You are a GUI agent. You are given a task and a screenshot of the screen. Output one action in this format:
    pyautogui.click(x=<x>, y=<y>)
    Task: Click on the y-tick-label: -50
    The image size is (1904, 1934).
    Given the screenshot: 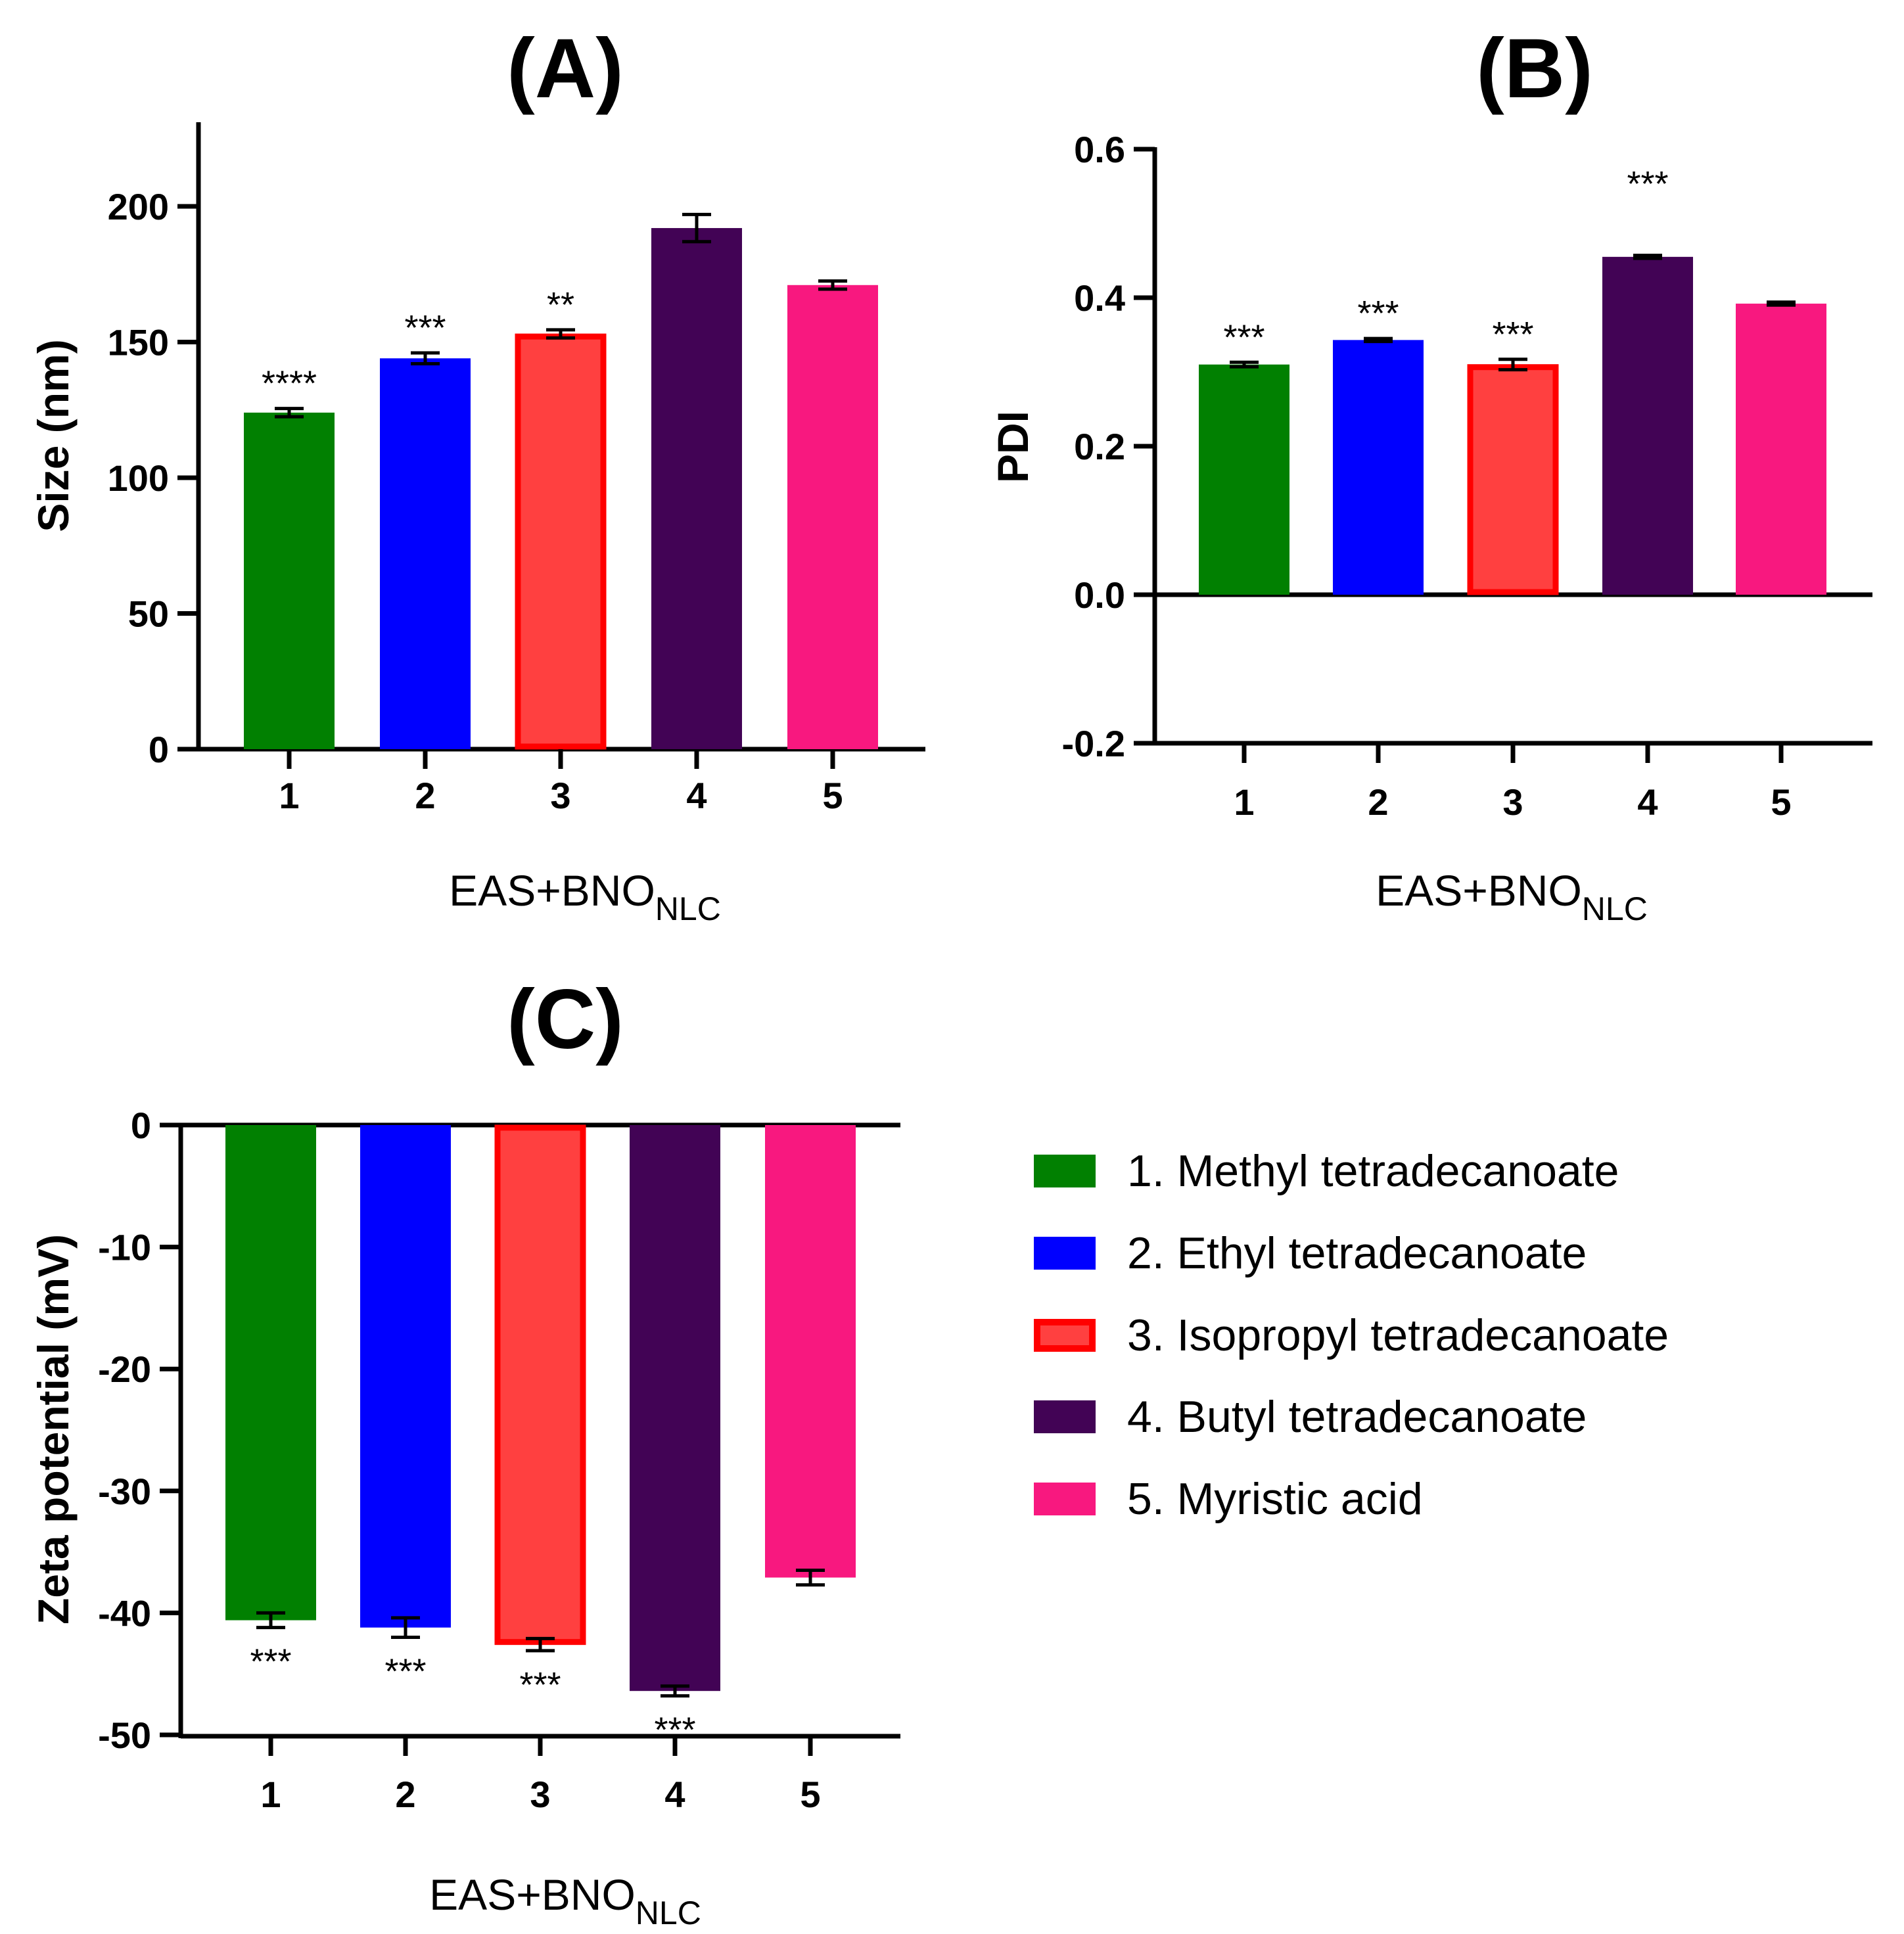 What is the action you would take?
    pyautogui.click(x=124, y=1735)
    